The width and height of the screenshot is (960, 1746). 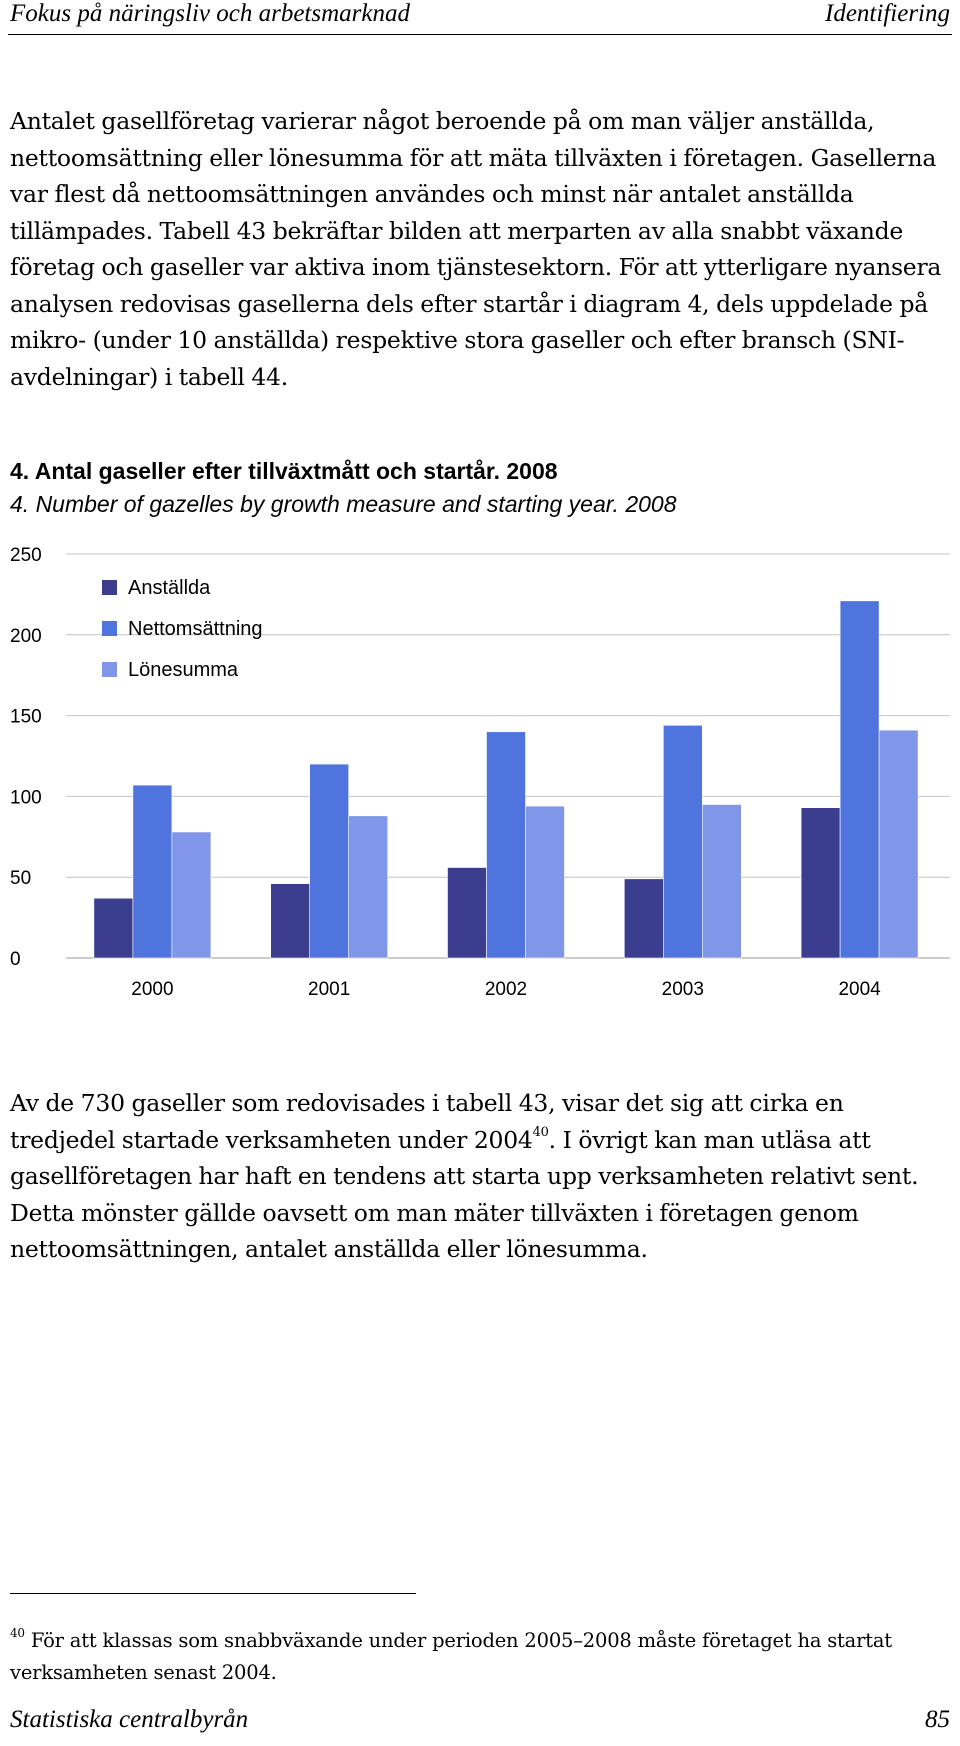 I want to click on bar-anställda-2003, so click(x=643, y=918).